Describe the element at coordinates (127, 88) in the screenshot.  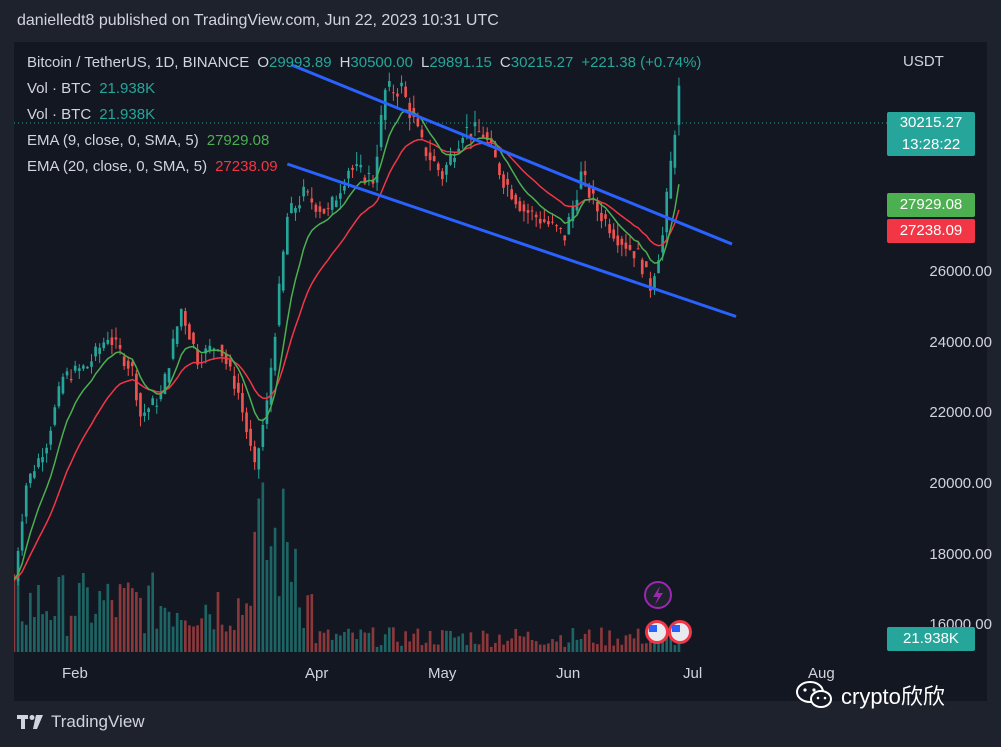
I see `vol1-value: 21.938K` at that location.